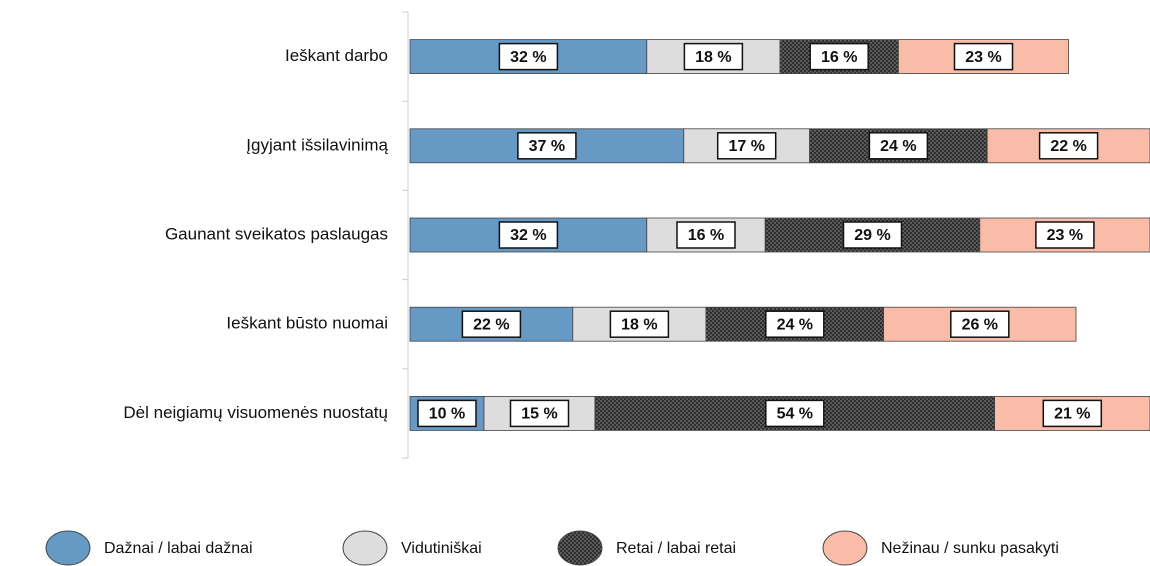 This screenshot has height=566, width=1150. Describe the element at coordinates (178, 548) in the screenshot. I see `legend-label: Dažnai / labai dažnai` at that location.